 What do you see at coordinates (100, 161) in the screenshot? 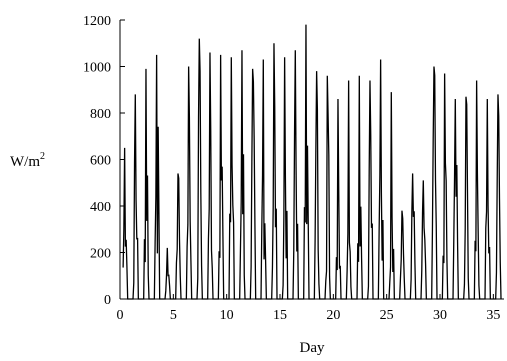
I see `y-tick-label: 600` at bounding box center [100, 161].